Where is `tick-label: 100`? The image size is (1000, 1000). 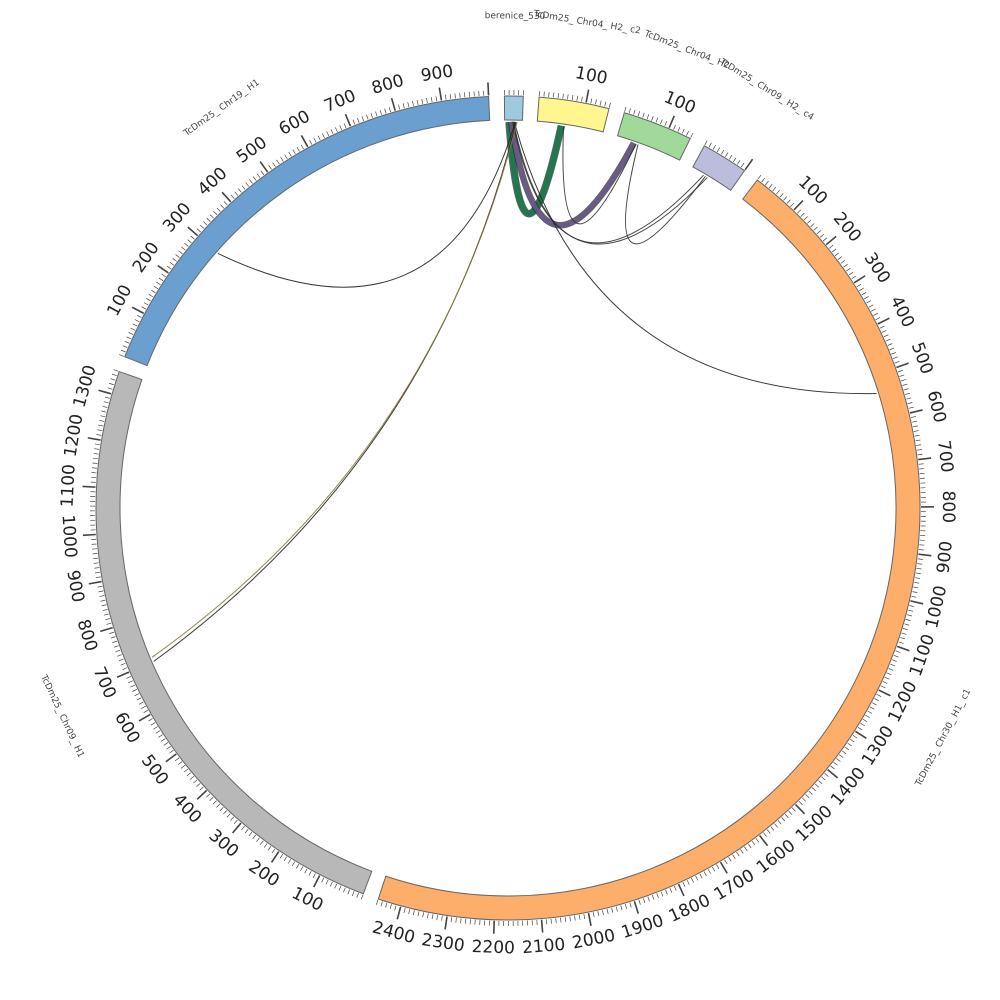
tick-label: 100 is located at coordinates (307, 899).